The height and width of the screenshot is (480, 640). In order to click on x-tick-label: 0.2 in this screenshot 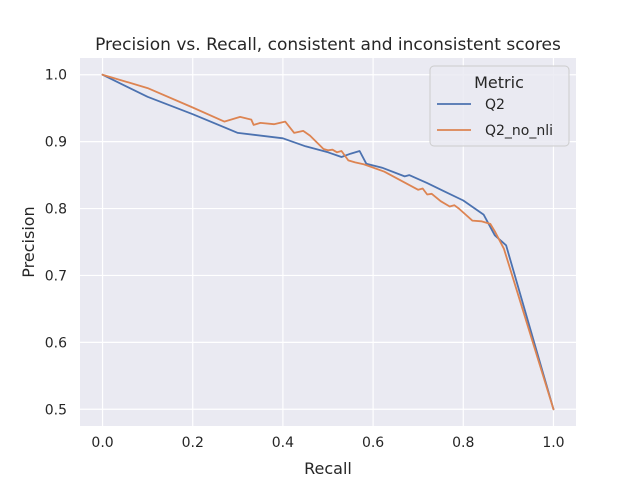, I will do `click(193, 443)`.